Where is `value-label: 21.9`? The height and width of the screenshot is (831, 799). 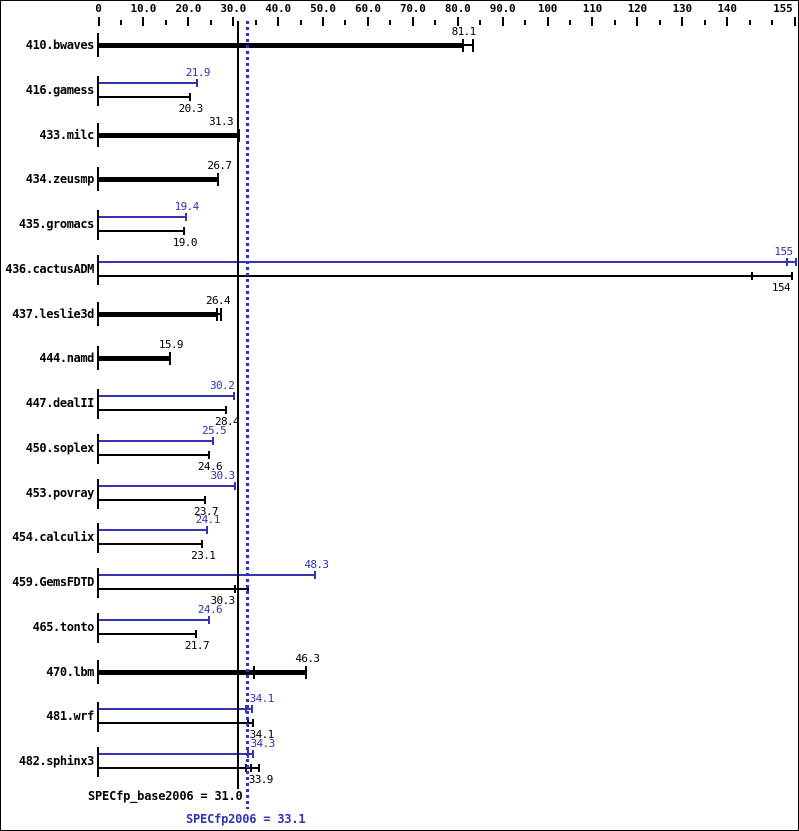 value-label: 21.9 is located at coordinates (198, 72).